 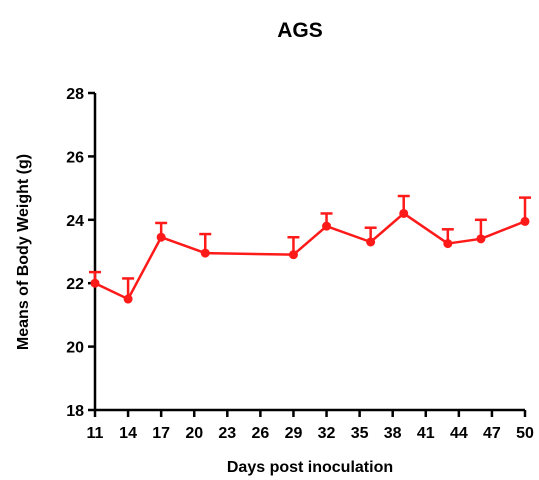 I want to click on x-tick-label-13: 50, so click(x=525, y=433).